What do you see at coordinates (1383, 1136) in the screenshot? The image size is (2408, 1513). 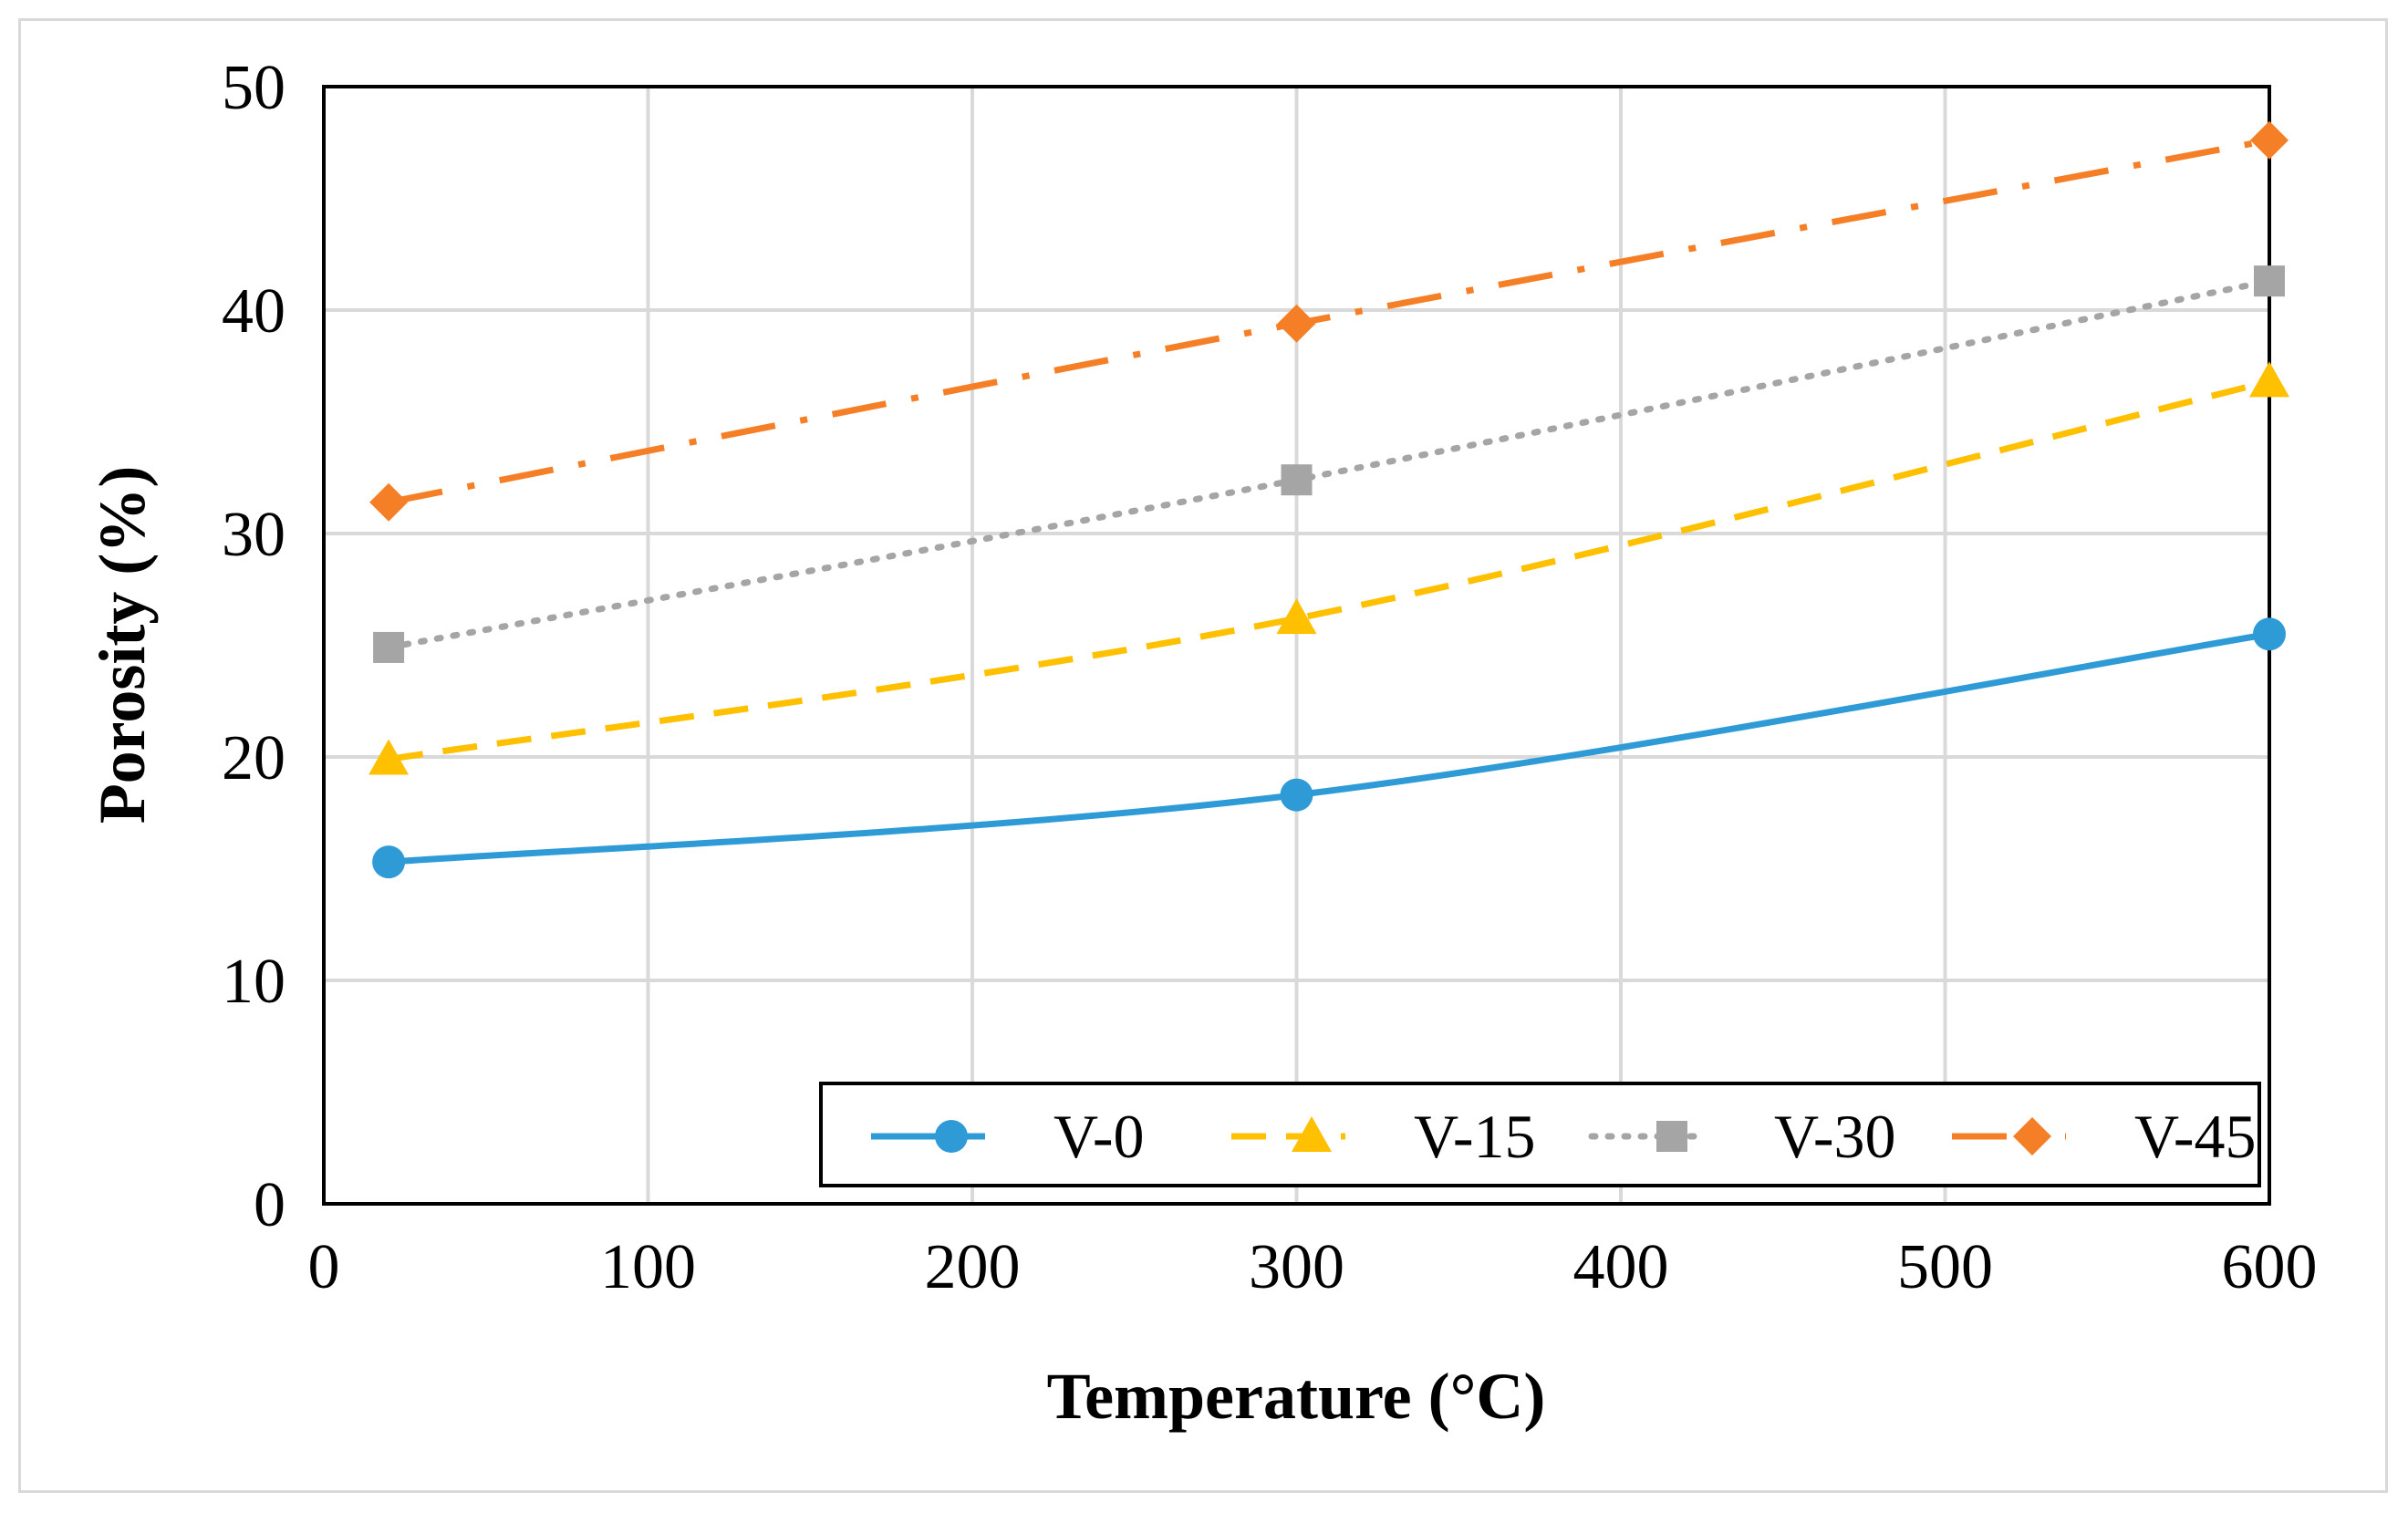 I see `legend-item-v-15: V-15` at bounding box center [1383, 1136].